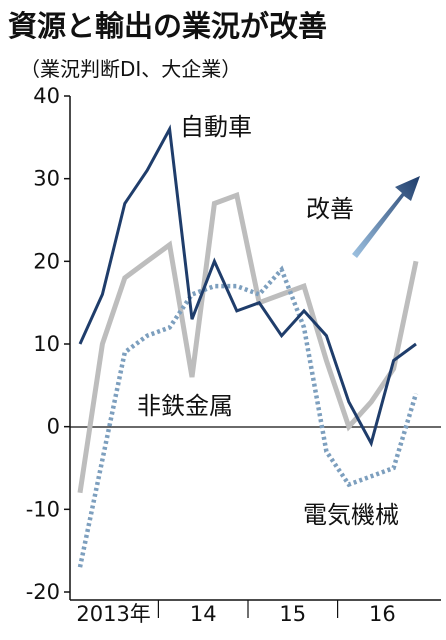  What do you see at coordinates (43, 592) in the screenshot?
I see `y-tick-label: -20` at bounding box center [43, 592].